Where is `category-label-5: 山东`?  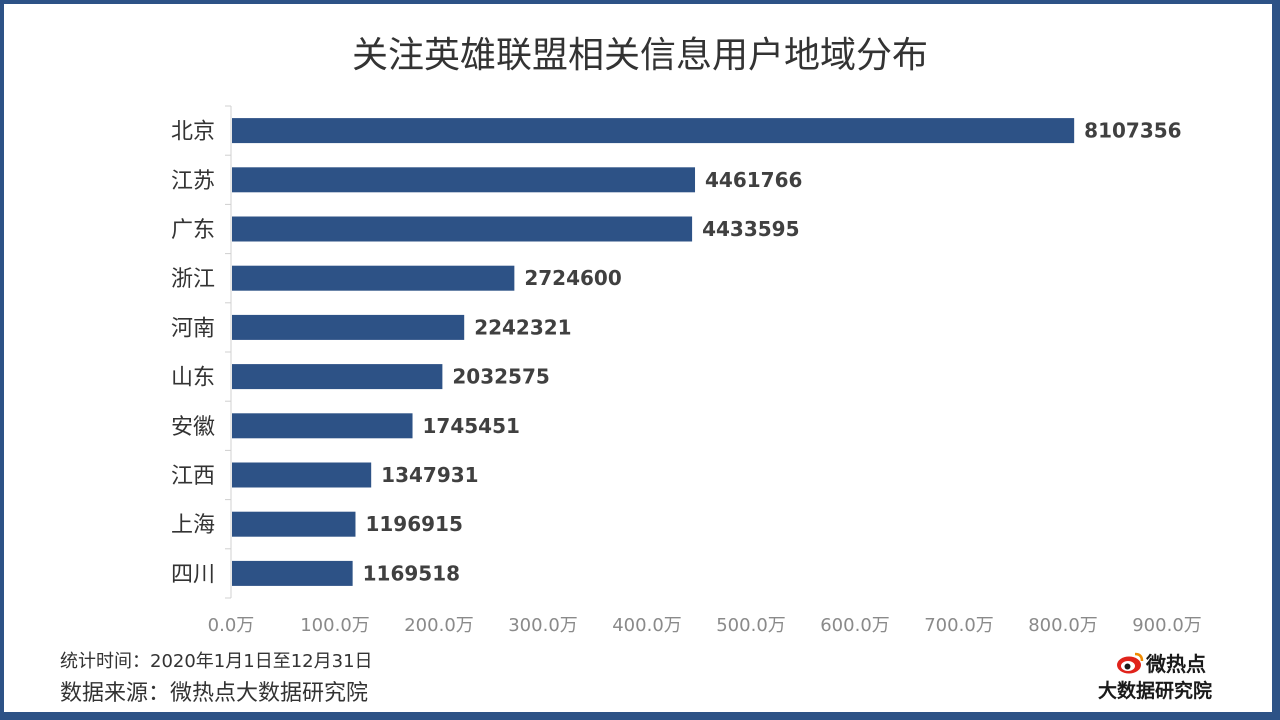 category-label-5: 山东 is located at coordinates (193, 378).